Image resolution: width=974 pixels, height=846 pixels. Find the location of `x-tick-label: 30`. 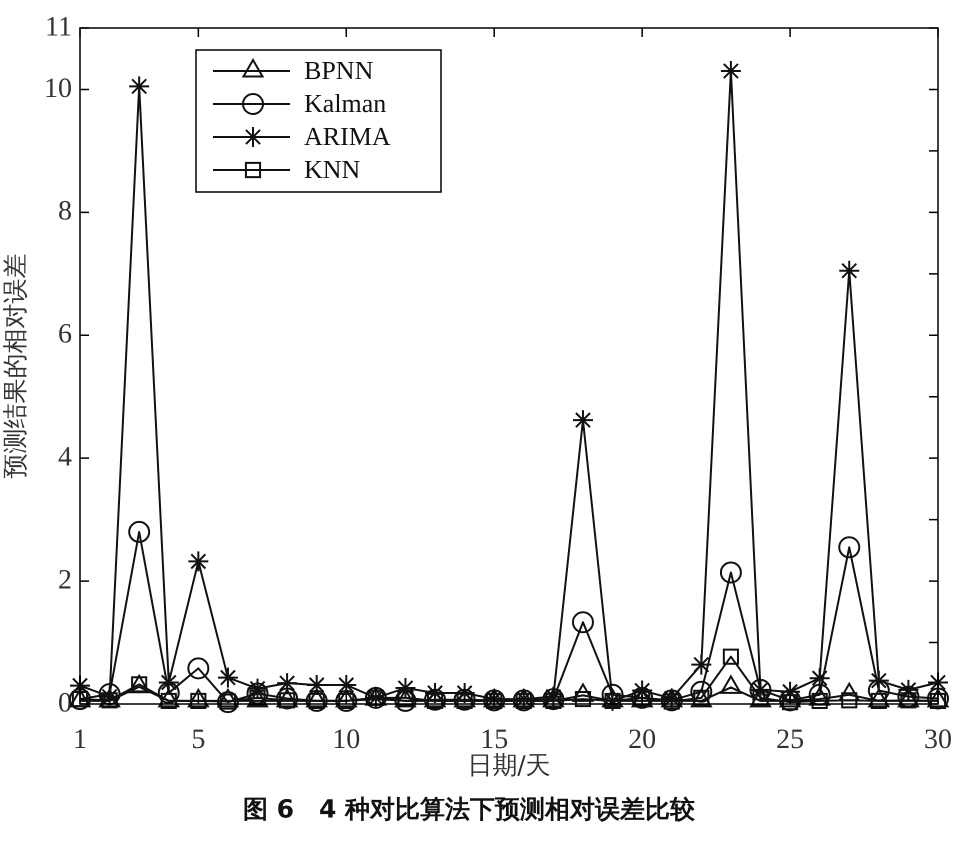

x-tick-label: 30 is located at coordinates (938, 740).